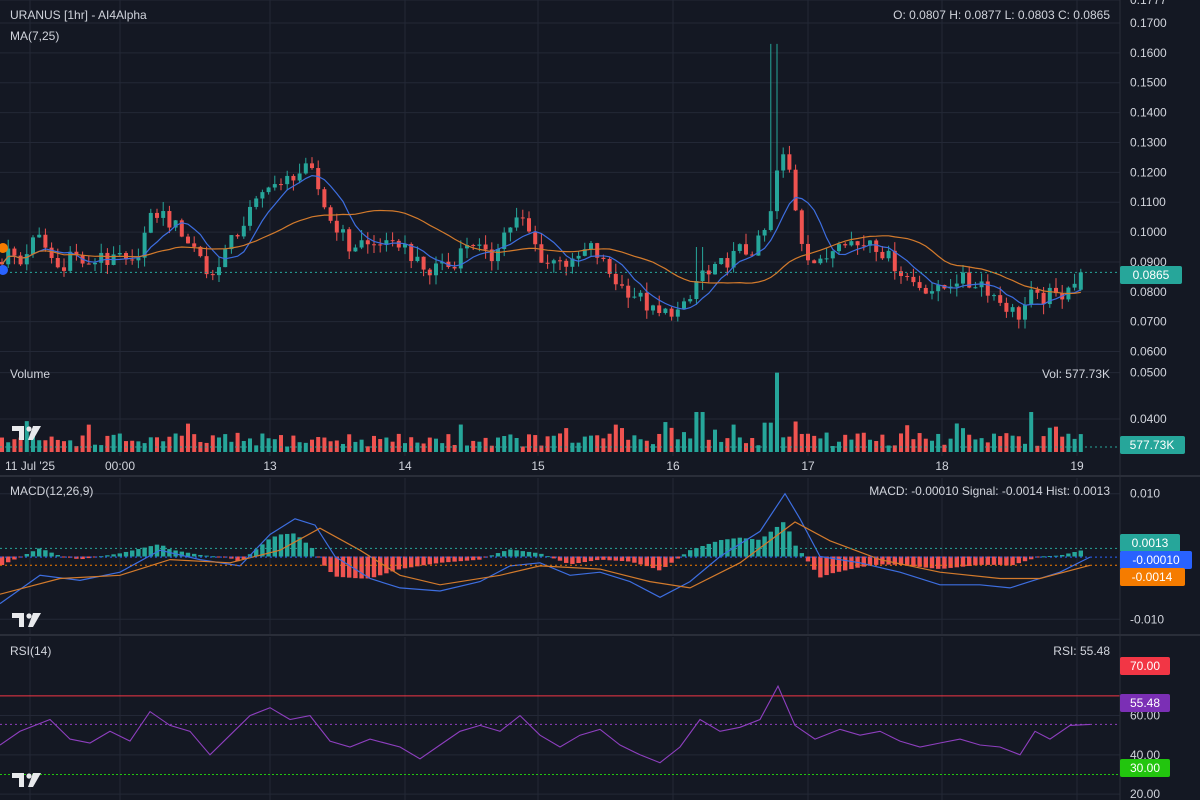 The width and height of the screenshot is (1200, 800). What do you see at coordinates (545, 724) in the screenshot?
I see `rsi-line` at bounding box center [545, 724].